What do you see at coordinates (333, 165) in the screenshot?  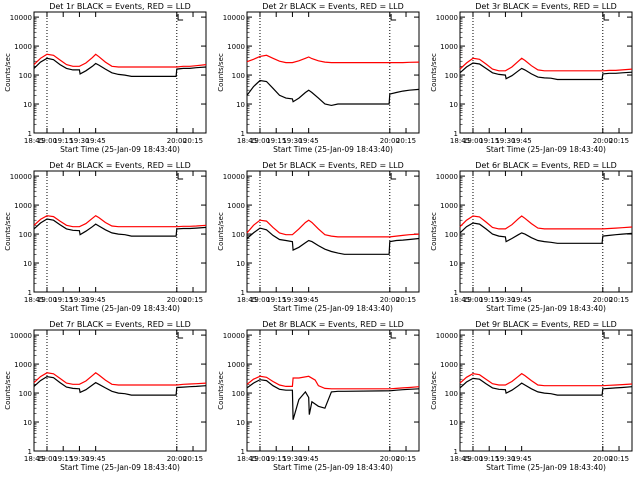 I see `chart-title: Det 5r BLACK = Events, RED = LLD` at bounding box center [333, 165].